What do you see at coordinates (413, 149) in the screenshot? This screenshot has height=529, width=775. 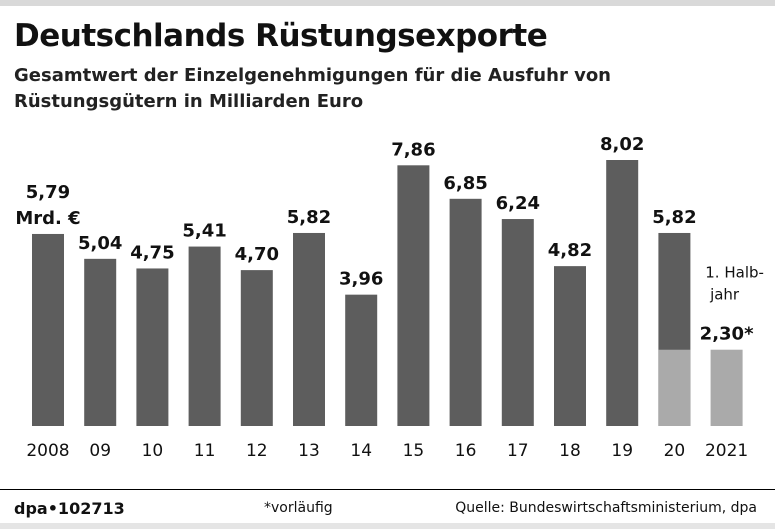 I see `value-label-15: 7,86` at bounding box center [413, 149].